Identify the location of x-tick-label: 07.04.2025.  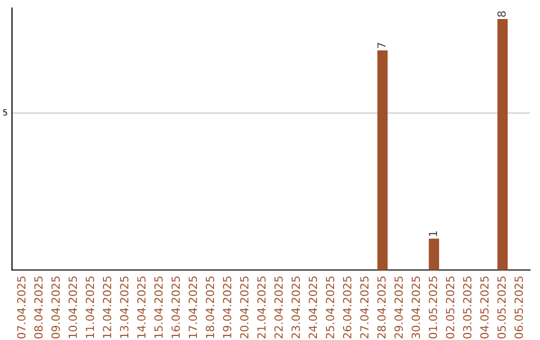
(21, 307).